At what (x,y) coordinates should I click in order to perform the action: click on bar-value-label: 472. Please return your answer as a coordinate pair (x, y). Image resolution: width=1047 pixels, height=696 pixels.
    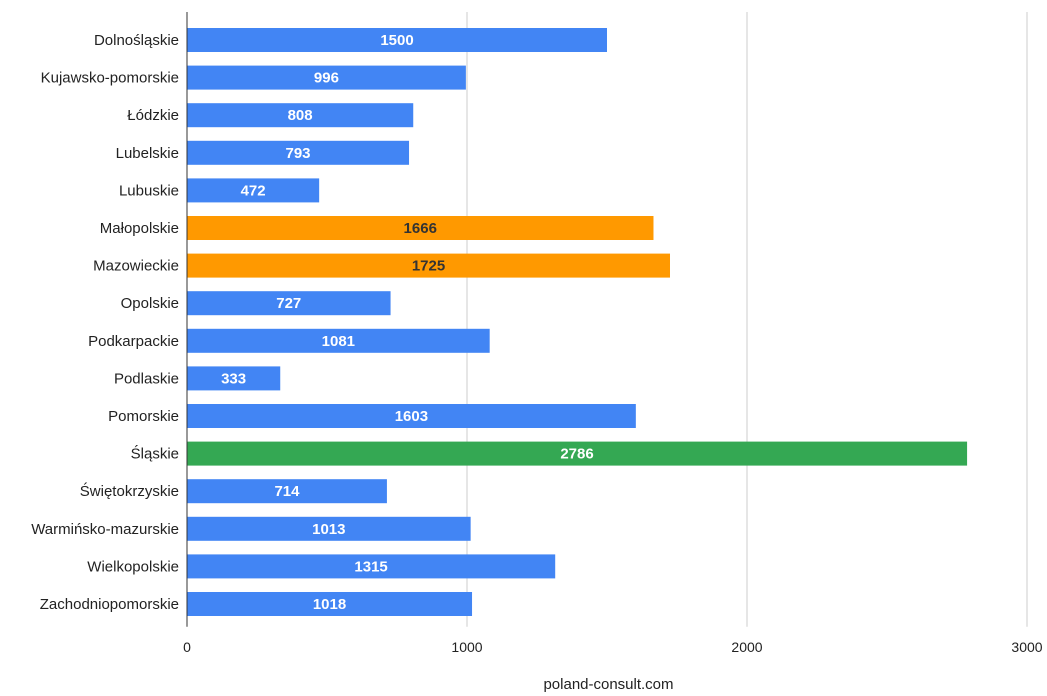
    Looking at the image, I should click on (253, 190).